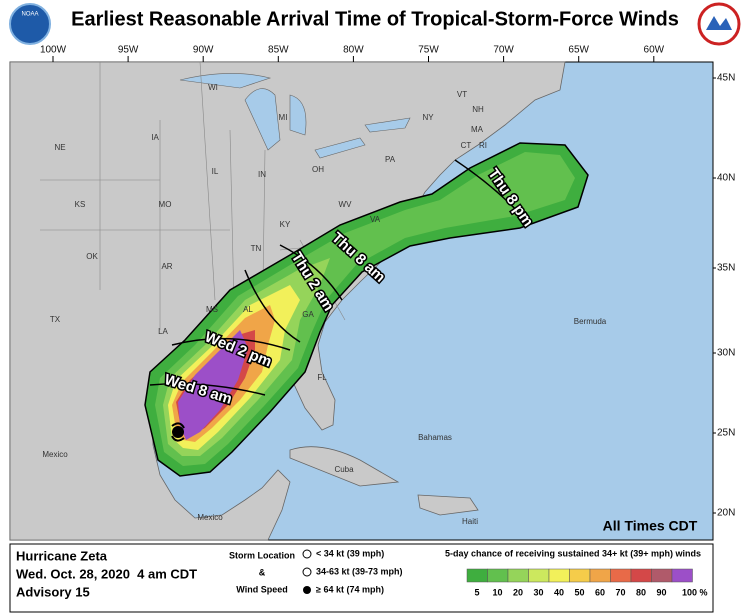 Image resolution: width=750 pixels, height=615 pixels. Describe the element at coordinates (261, 589) in the screenshot. I see `key-title: Wind Speed` at that location.